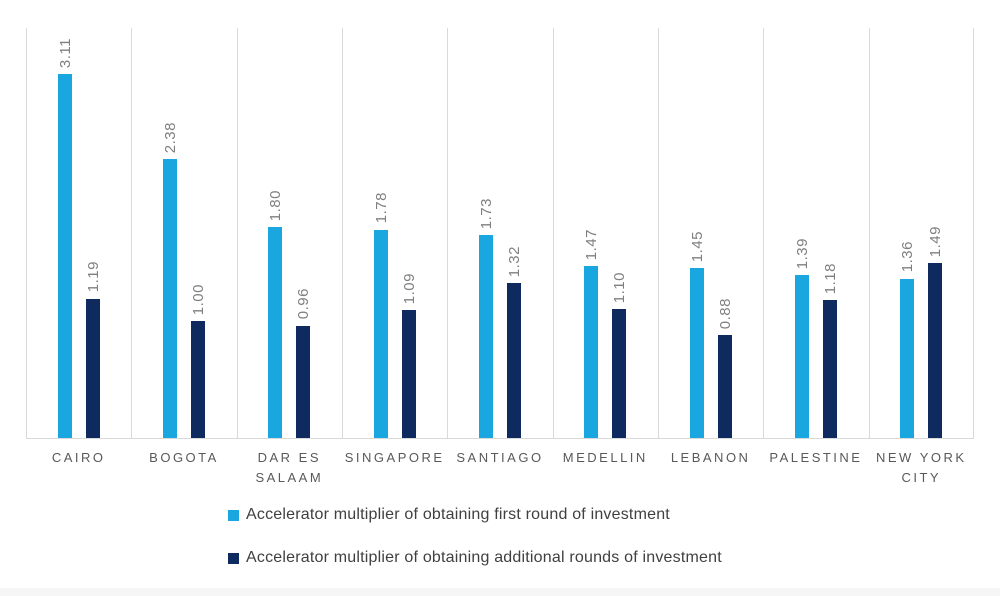  Describe the element at coordinates (233, 515) in the screenshot. I see `legend-swatch-first-round` at that location.